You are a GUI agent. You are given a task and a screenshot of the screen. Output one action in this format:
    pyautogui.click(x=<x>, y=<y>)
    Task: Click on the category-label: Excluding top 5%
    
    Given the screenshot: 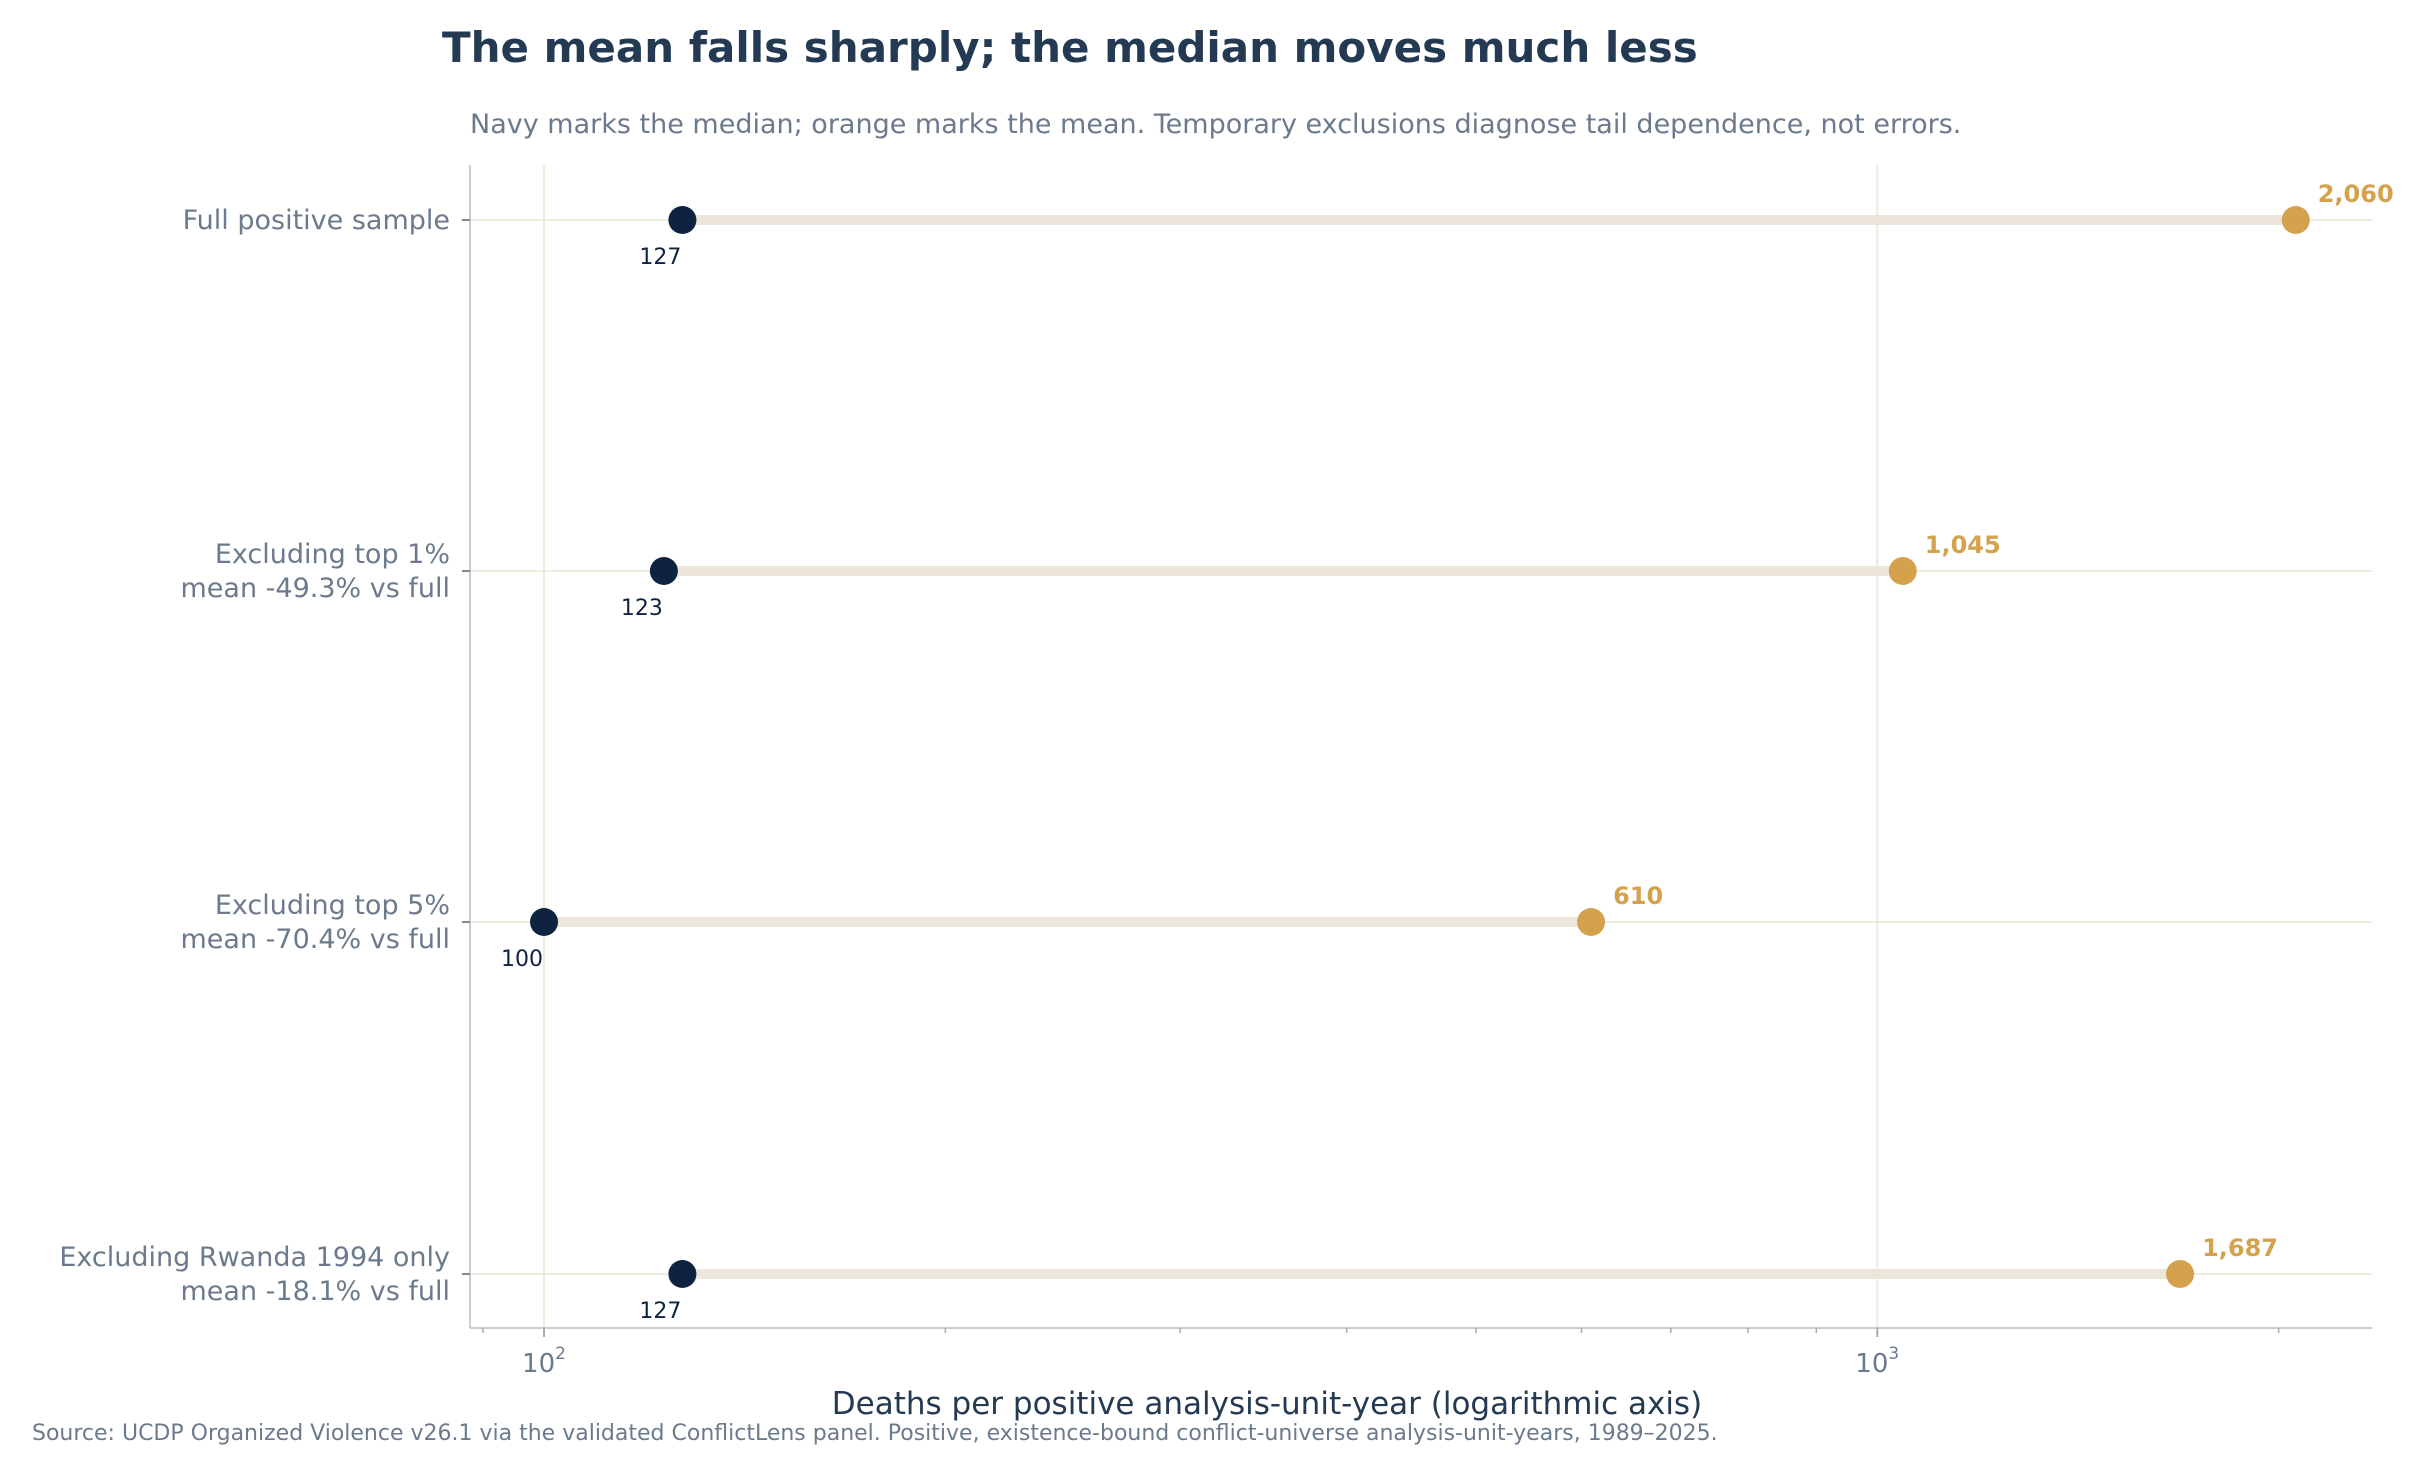 What is the action you would take?
    pyautogui.click(x=332, y=905)
    